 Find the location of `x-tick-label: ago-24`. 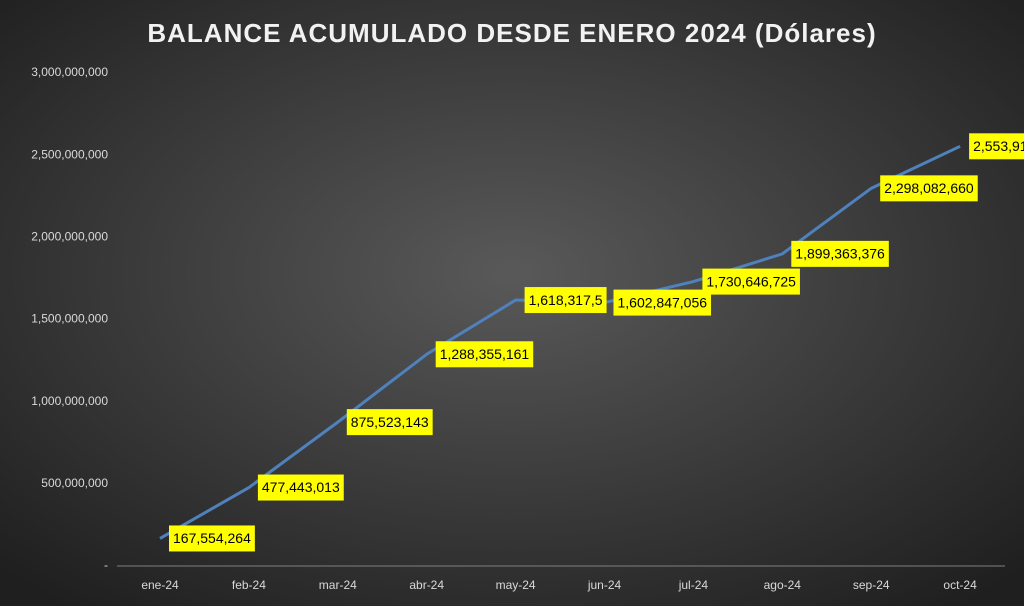

x-tick-label: ago-24 is located at coordinates (783, 585).